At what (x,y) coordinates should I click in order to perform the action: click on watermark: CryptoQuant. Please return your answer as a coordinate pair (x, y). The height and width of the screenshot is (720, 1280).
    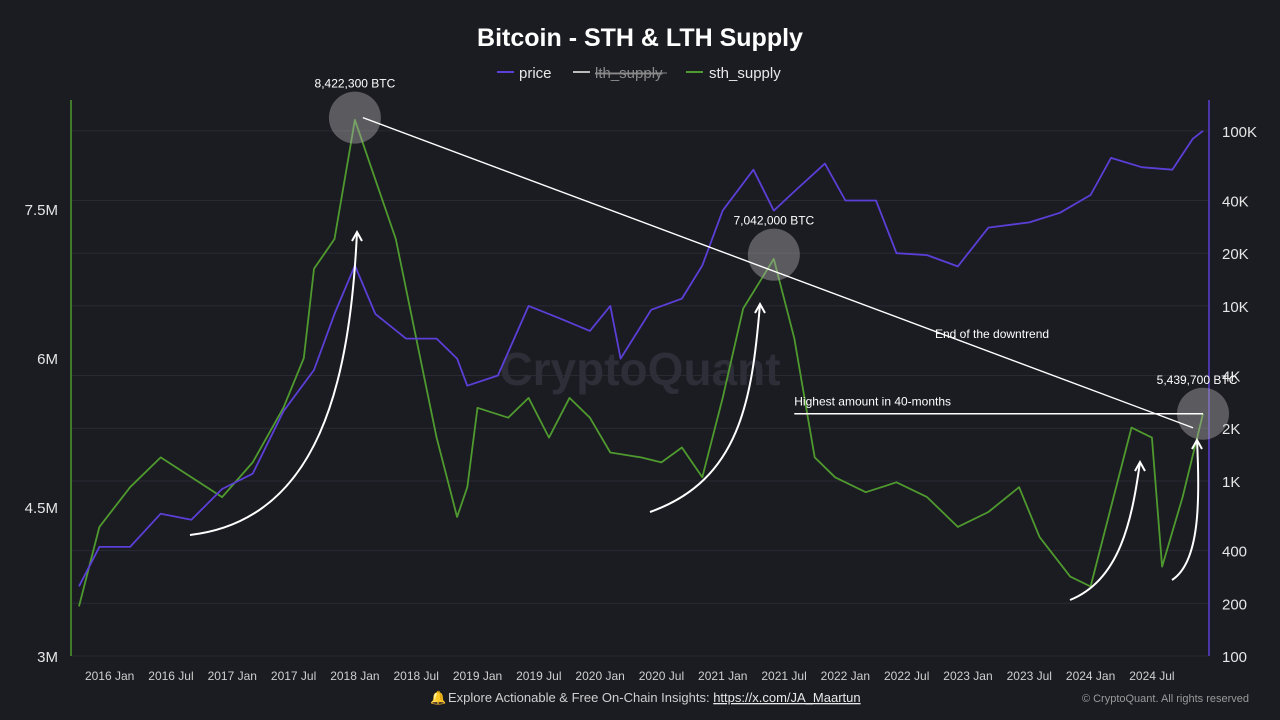
    Looking at the image, I should click on (639, 369).